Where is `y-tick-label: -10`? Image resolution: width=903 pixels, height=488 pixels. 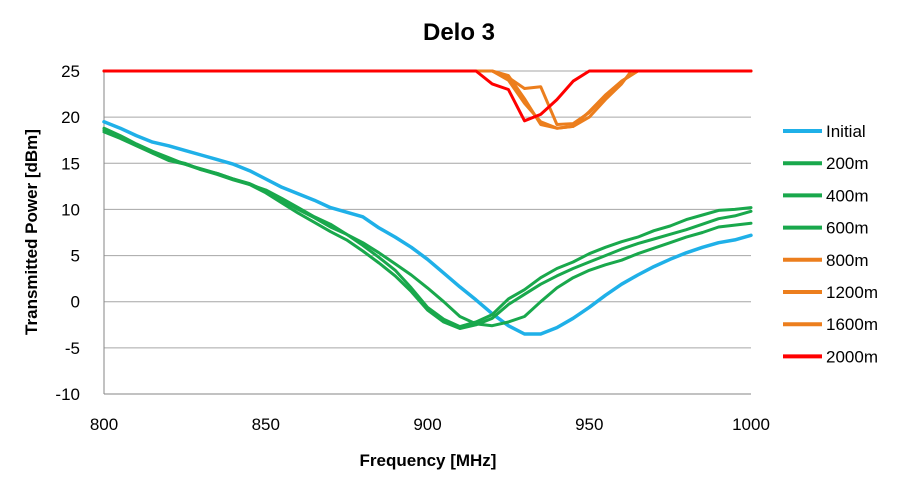 y-tick-label: -10 is located at coordinates (67, 394).